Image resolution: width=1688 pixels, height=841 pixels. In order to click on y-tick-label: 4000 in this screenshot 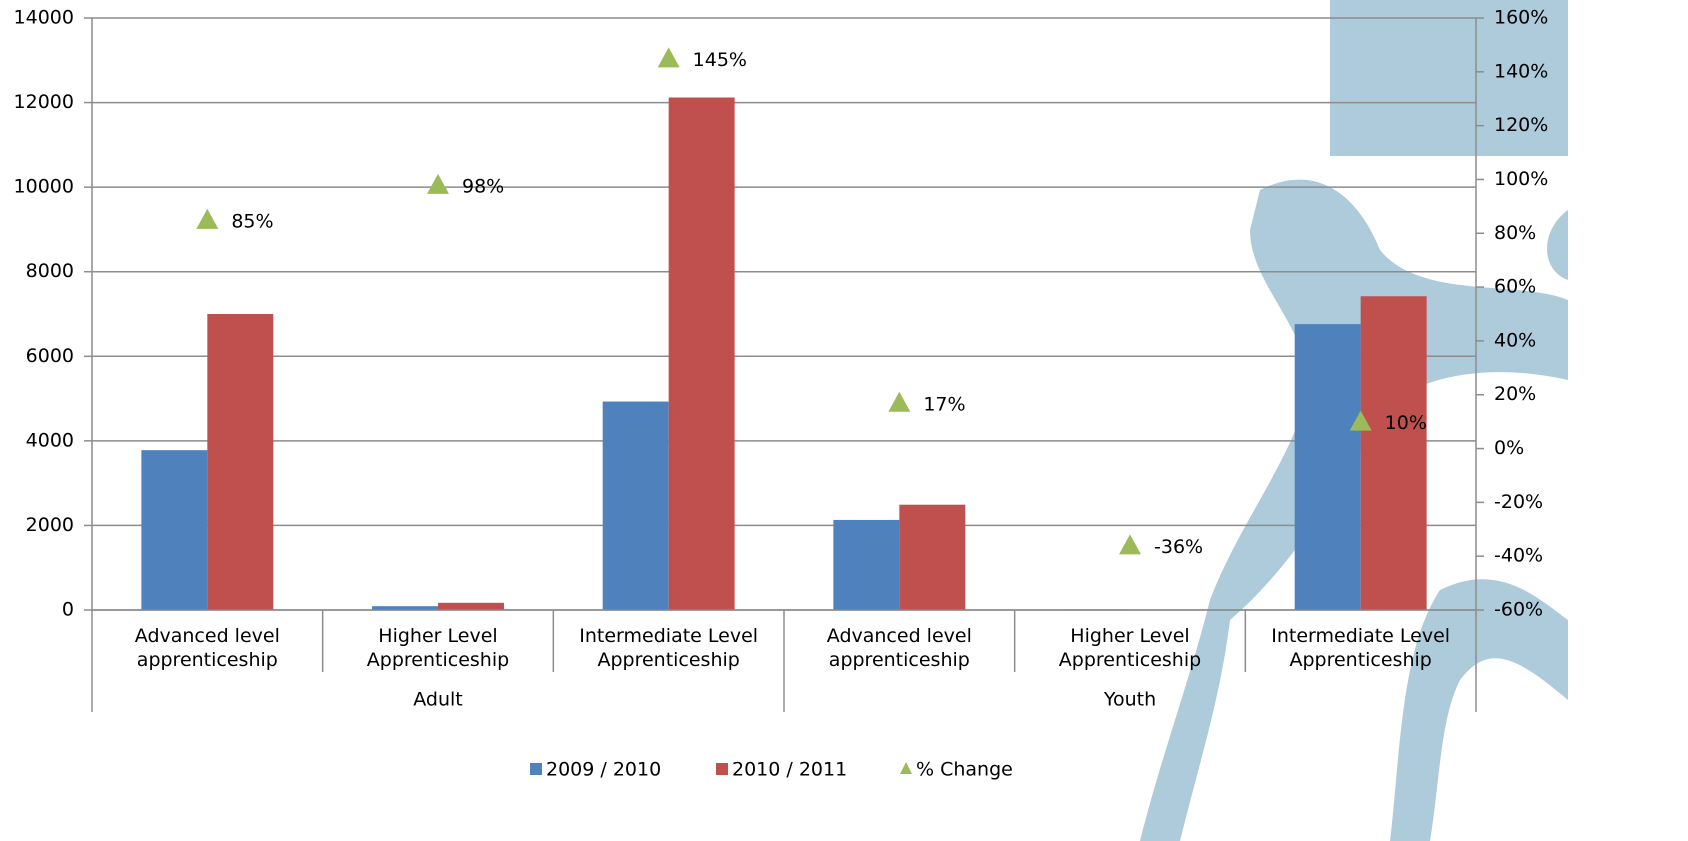, I will do `click(50, 440)`.